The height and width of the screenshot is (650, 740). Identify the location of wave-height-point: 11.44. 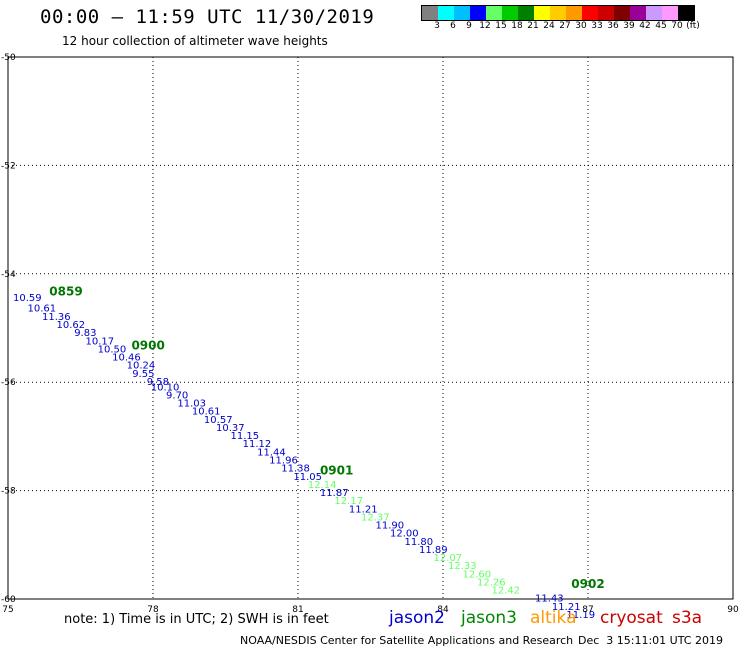
(271, 452).